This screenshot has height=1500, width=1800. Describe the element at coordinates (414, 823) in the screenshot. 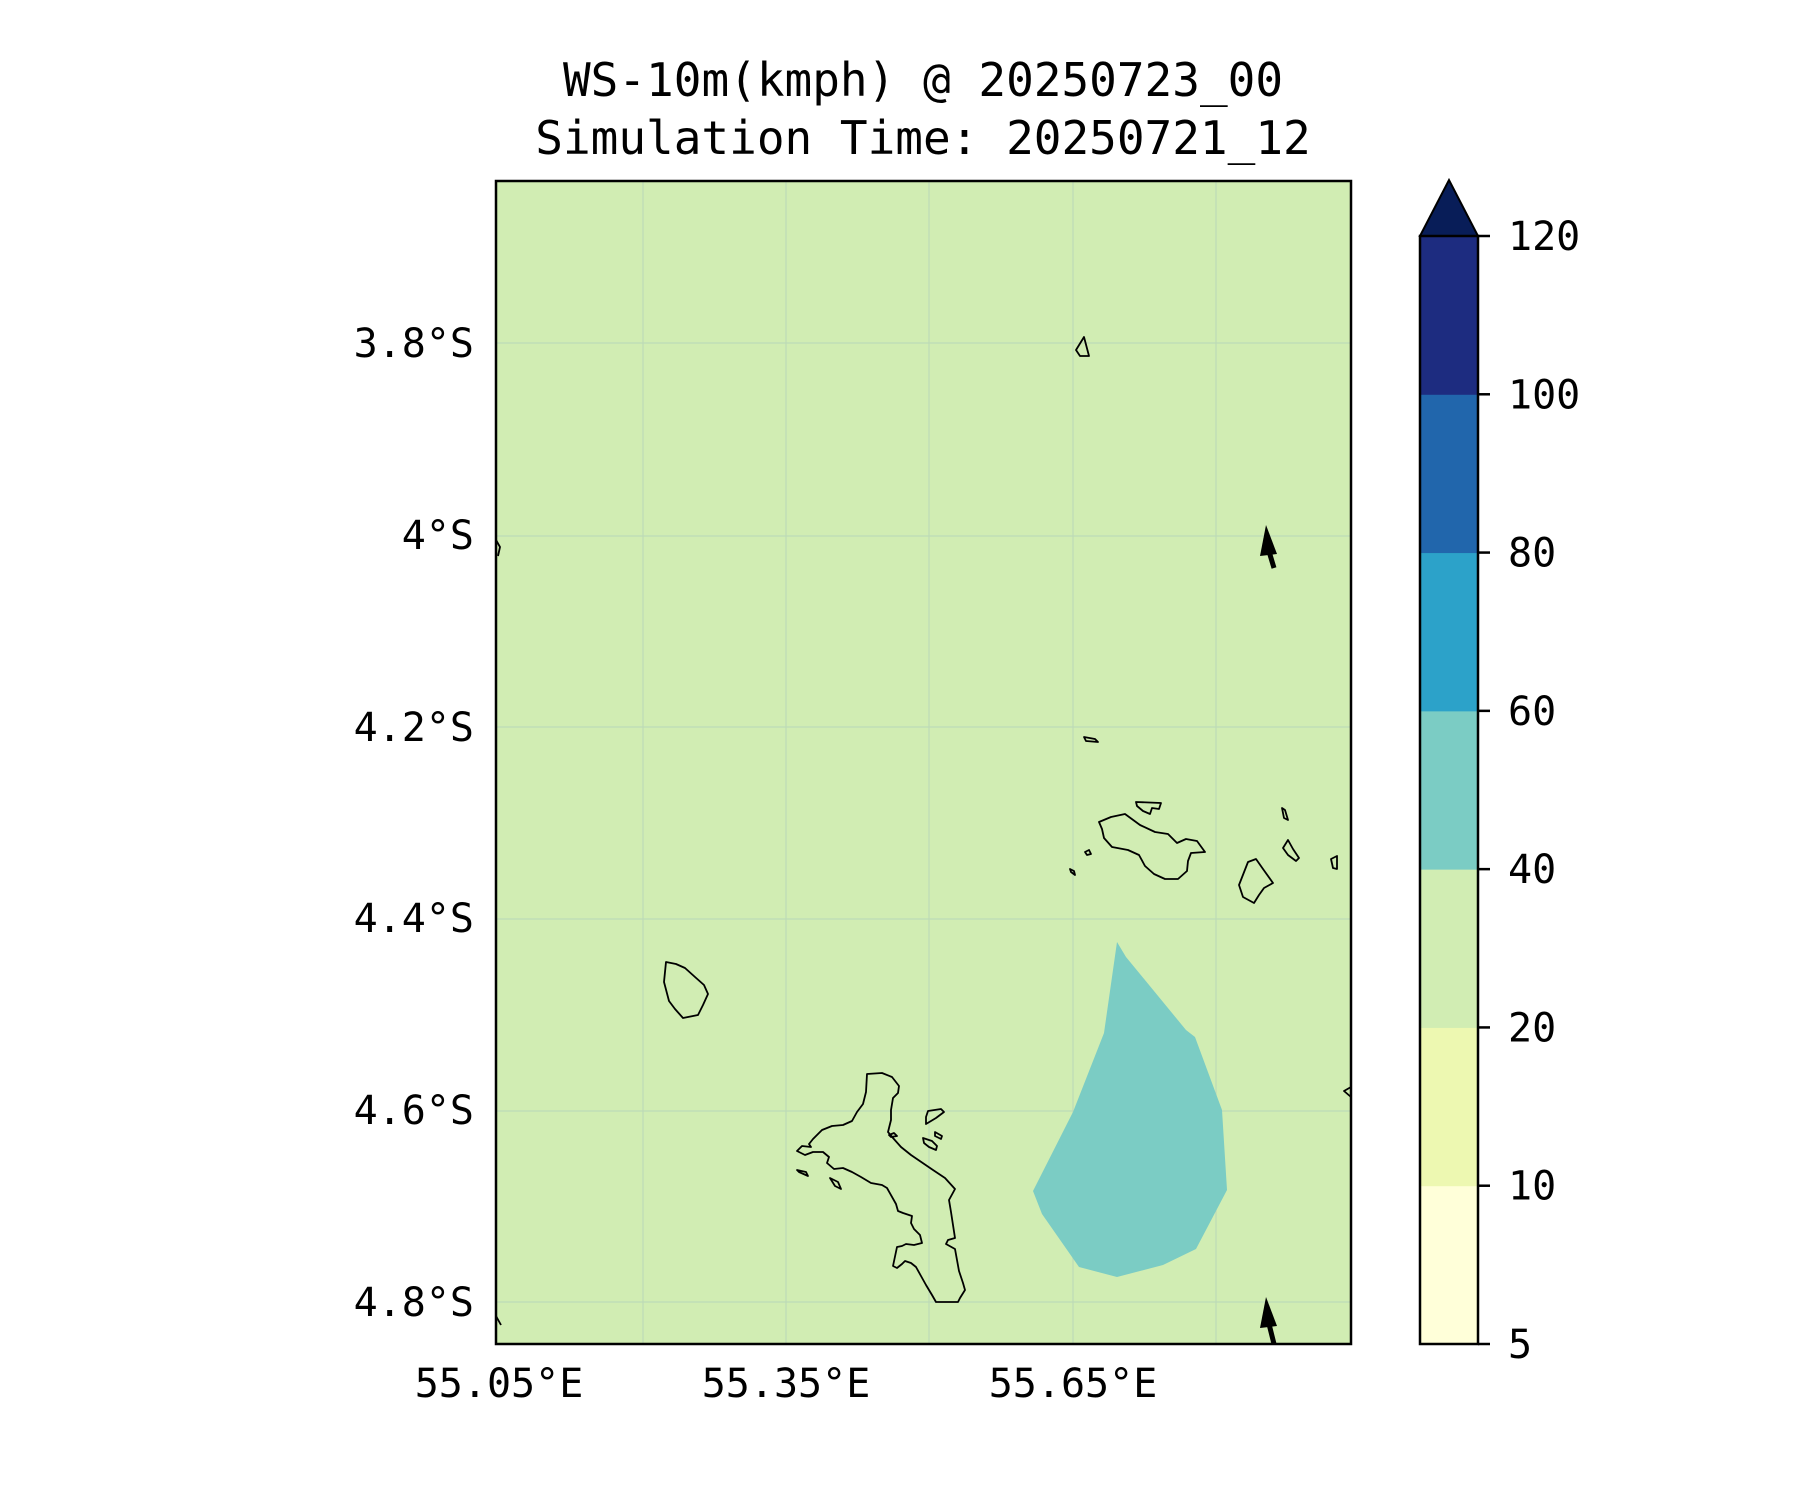

I see `lat-axis: 3.8°S 4°S 4.2°S 4.4°S 4.6°S 4.8°S` at that location.